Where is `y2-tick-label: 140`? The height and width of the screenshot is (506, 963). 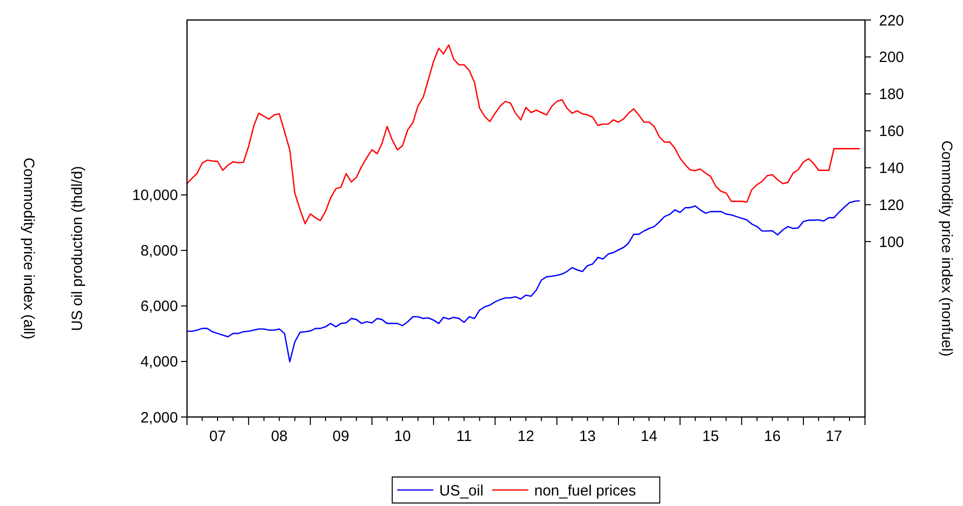
y2-tick-label: 140 is located at coordinates (891, 168).